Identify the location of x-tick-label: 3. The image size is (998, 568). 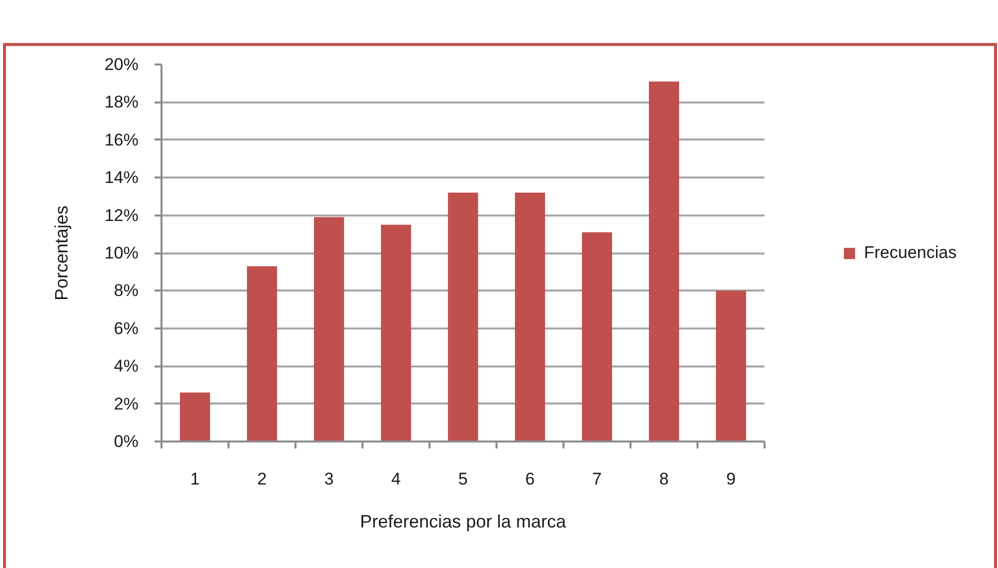
(329, 479).